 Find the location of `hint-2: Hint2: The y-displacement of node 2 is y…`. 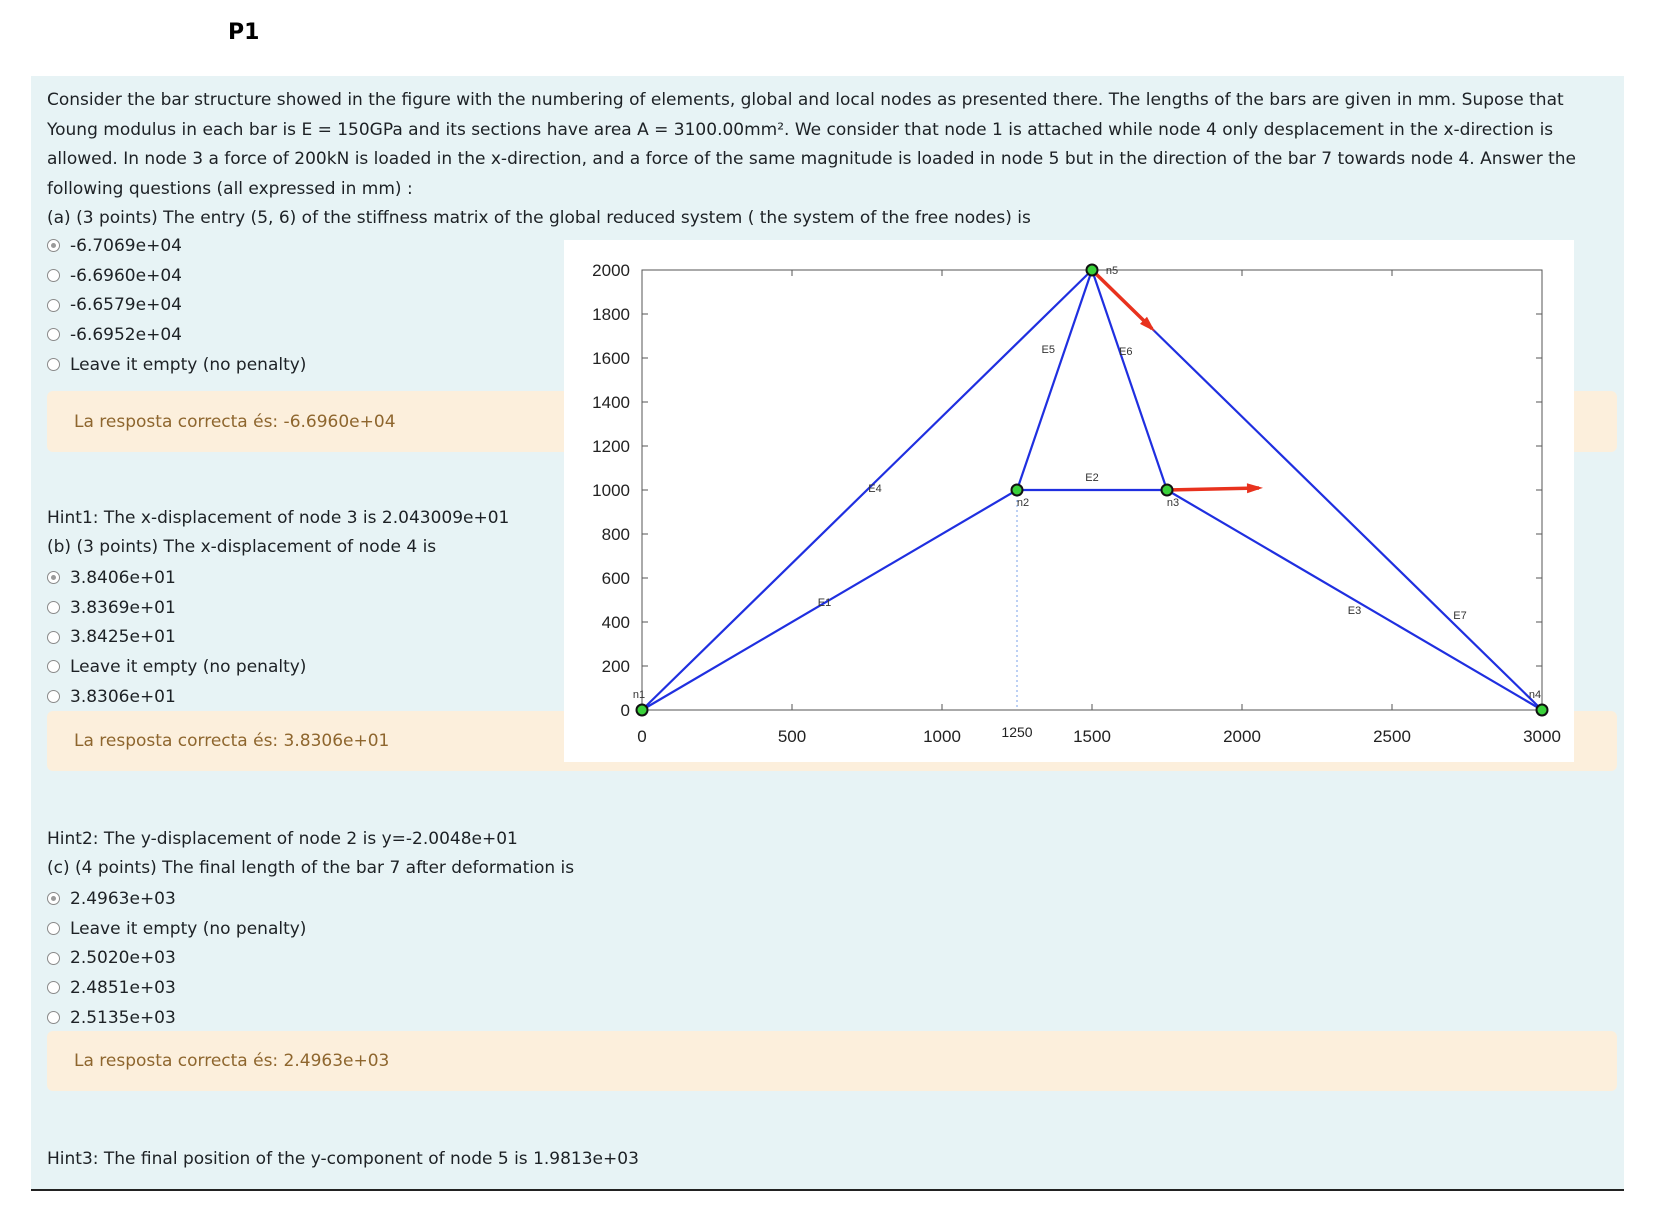

hint-2: Hint2: The y-displacement of node 2 is y… is located at coordinates (282, 839).